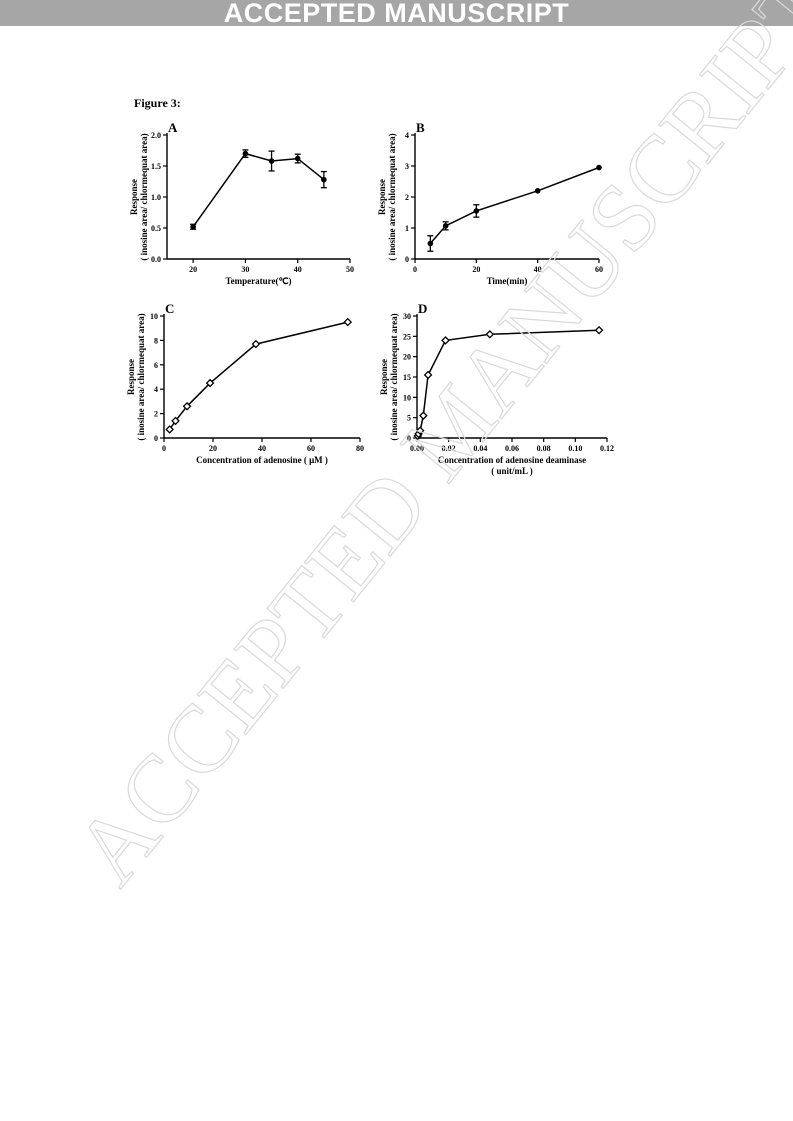  What do you see at coordinates (512, 471) in the screenshot?
I see `x-axis-label-line2: ( unit/mL )` at bounding box center [512, 471].